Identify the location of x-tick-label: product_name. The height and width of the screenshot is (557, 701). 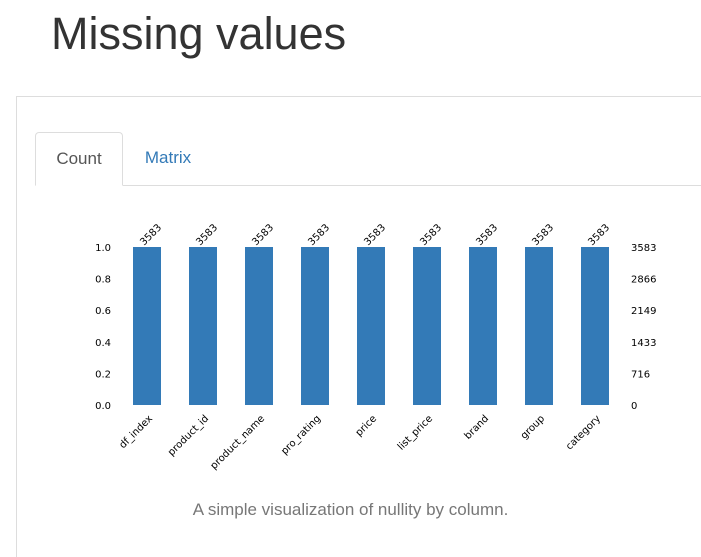
(238, 442).